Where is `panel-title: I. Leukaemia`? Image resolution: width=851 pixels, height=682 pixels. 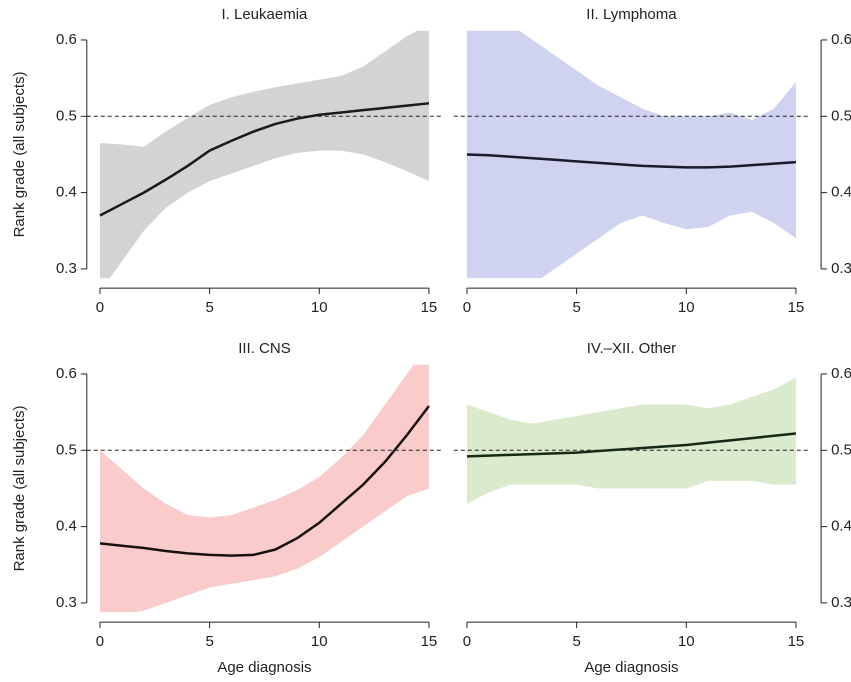
panel-title: I. Leukaemia is located at coordinates (265, 14).